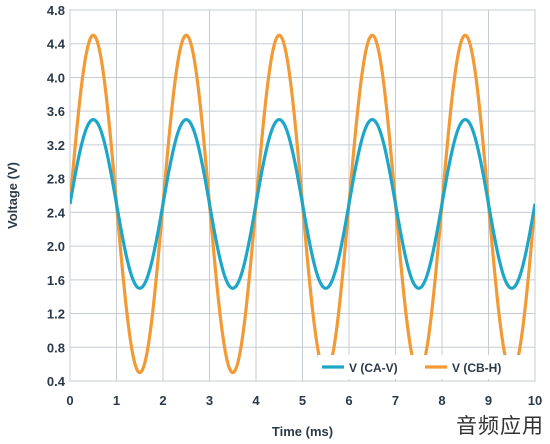  I want to click on x-tick-label: 10, so click(535, 400).